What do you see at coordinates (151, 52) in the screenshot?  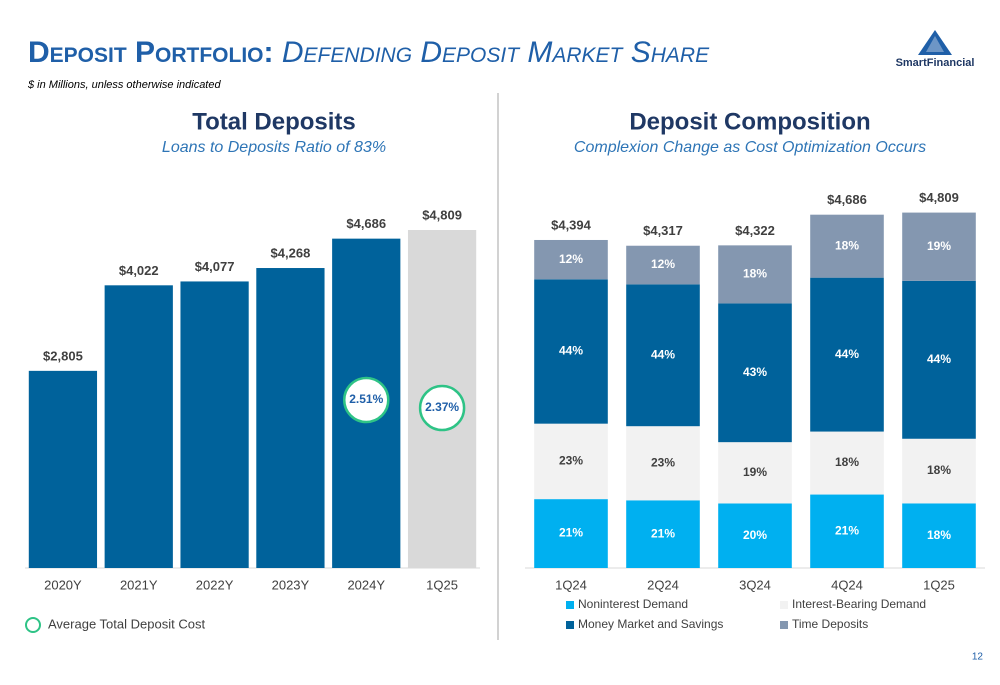 I see `title-main: Deposit Portfolio:` at bounding box center [151, 52].